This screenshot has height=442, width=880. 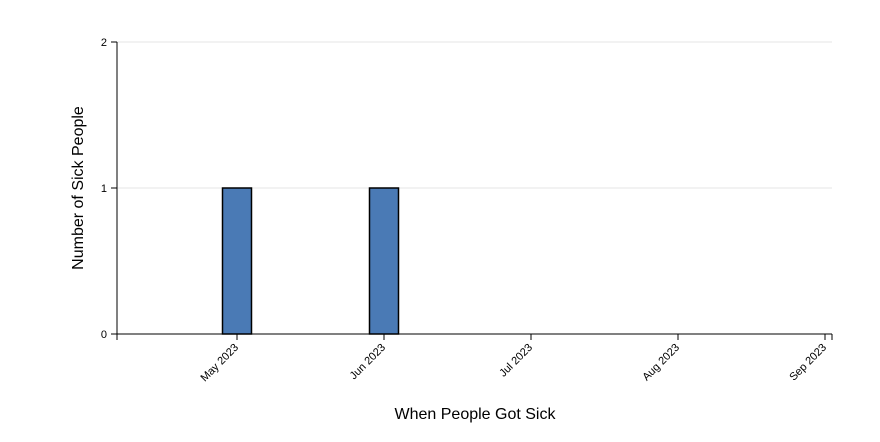 What do you see at coordinates (310, 261) in the screenshot?
I see `bars` at bounding box center [310, 261].